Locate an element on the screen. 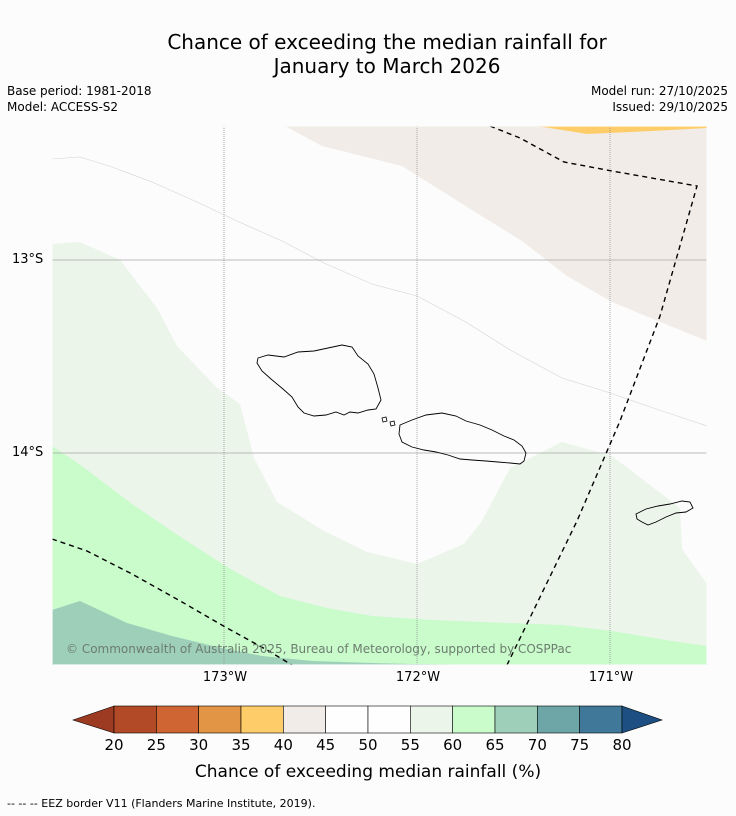  lon-label-172w: 172°W is located at coordinates (418, 677).